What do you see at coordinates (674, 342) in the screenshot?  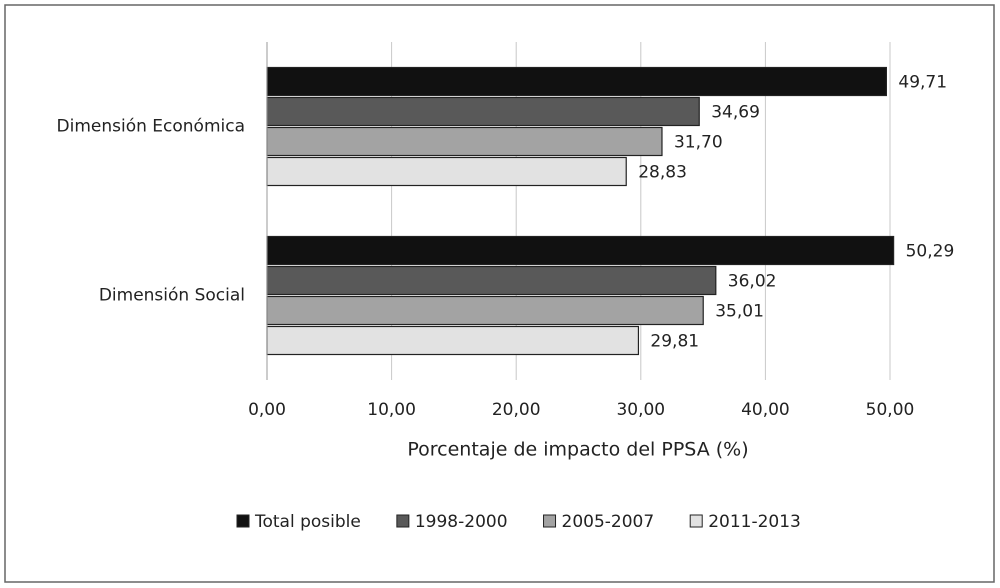 I see `value-label: 29,81` at bounding box center [674, 342].